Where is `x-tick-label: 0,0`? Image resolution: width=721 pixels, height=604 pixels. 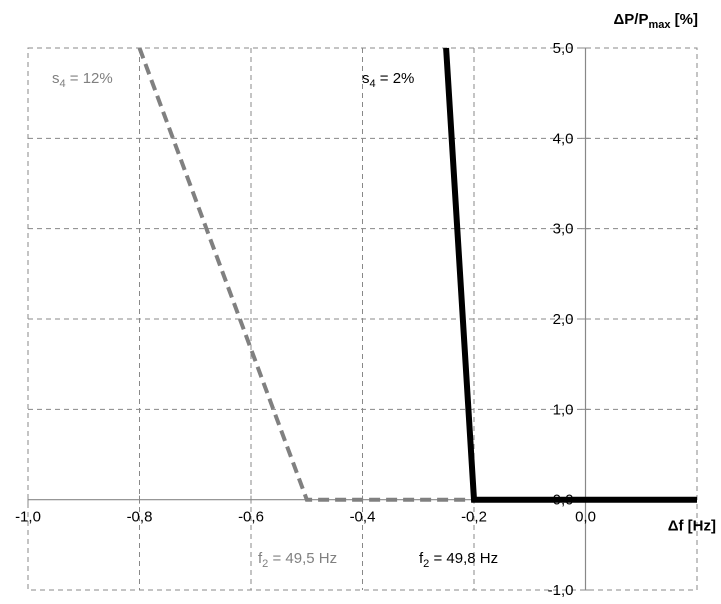
x-tick-label: 0,0 is located at coordinates (585, 517).